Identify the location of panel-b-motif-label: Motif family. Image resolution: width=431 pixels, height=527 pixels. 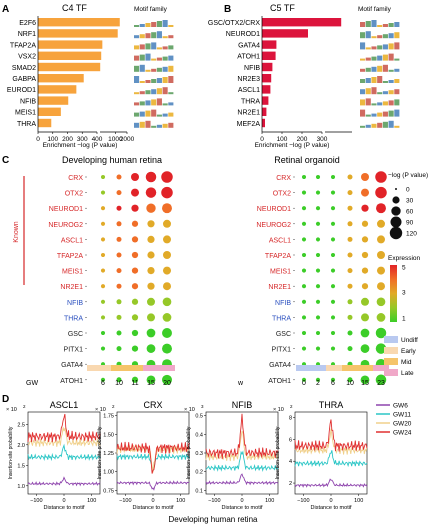
(375, 9).